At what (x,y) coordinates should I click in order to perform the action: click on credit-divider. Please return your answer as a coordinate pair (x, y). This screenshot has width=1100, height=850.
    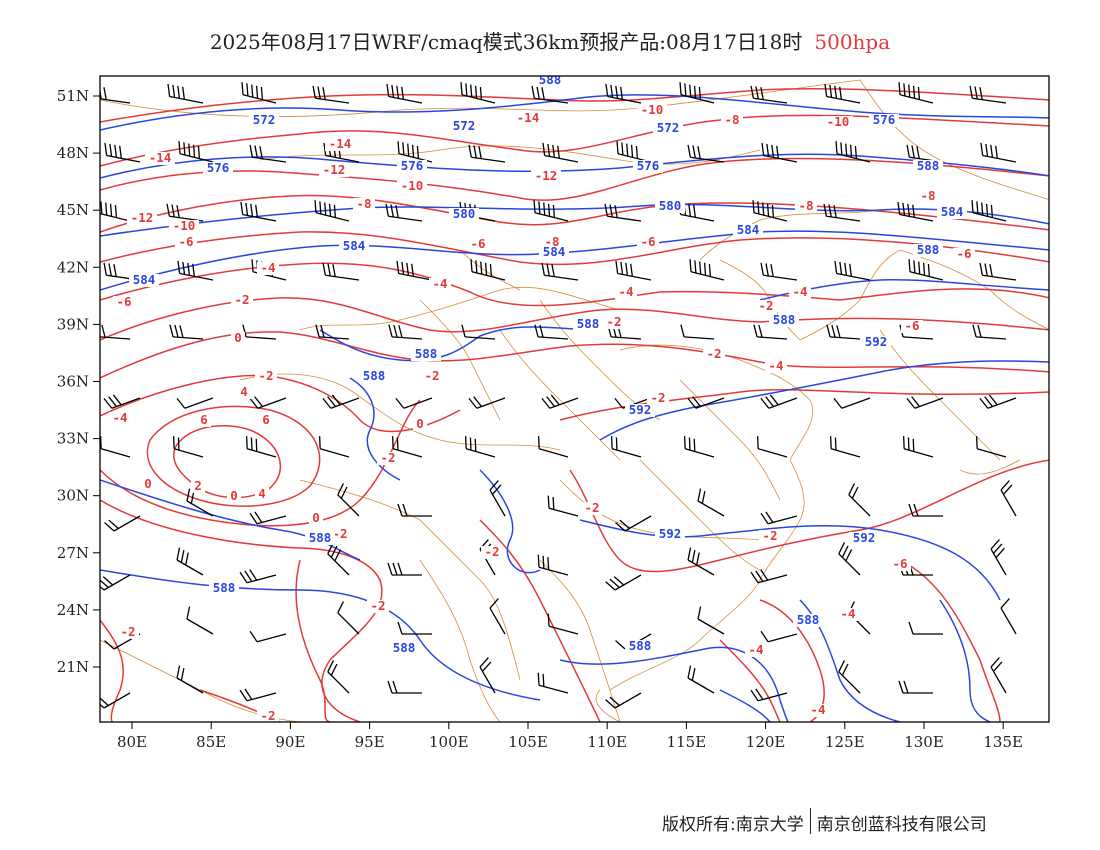
    Looking at the image, I should click on (810, 821).